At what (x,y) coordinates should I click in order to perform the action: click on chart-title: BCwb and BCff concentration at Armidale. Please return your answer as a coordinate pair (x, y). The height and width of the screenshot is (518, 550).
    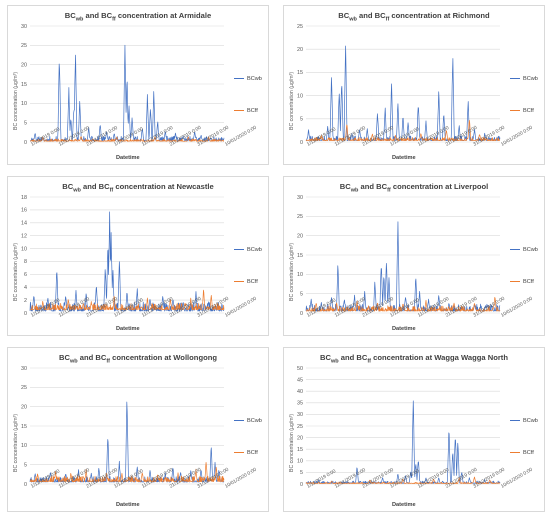
    Looking at the image, I should click on (138, 17).